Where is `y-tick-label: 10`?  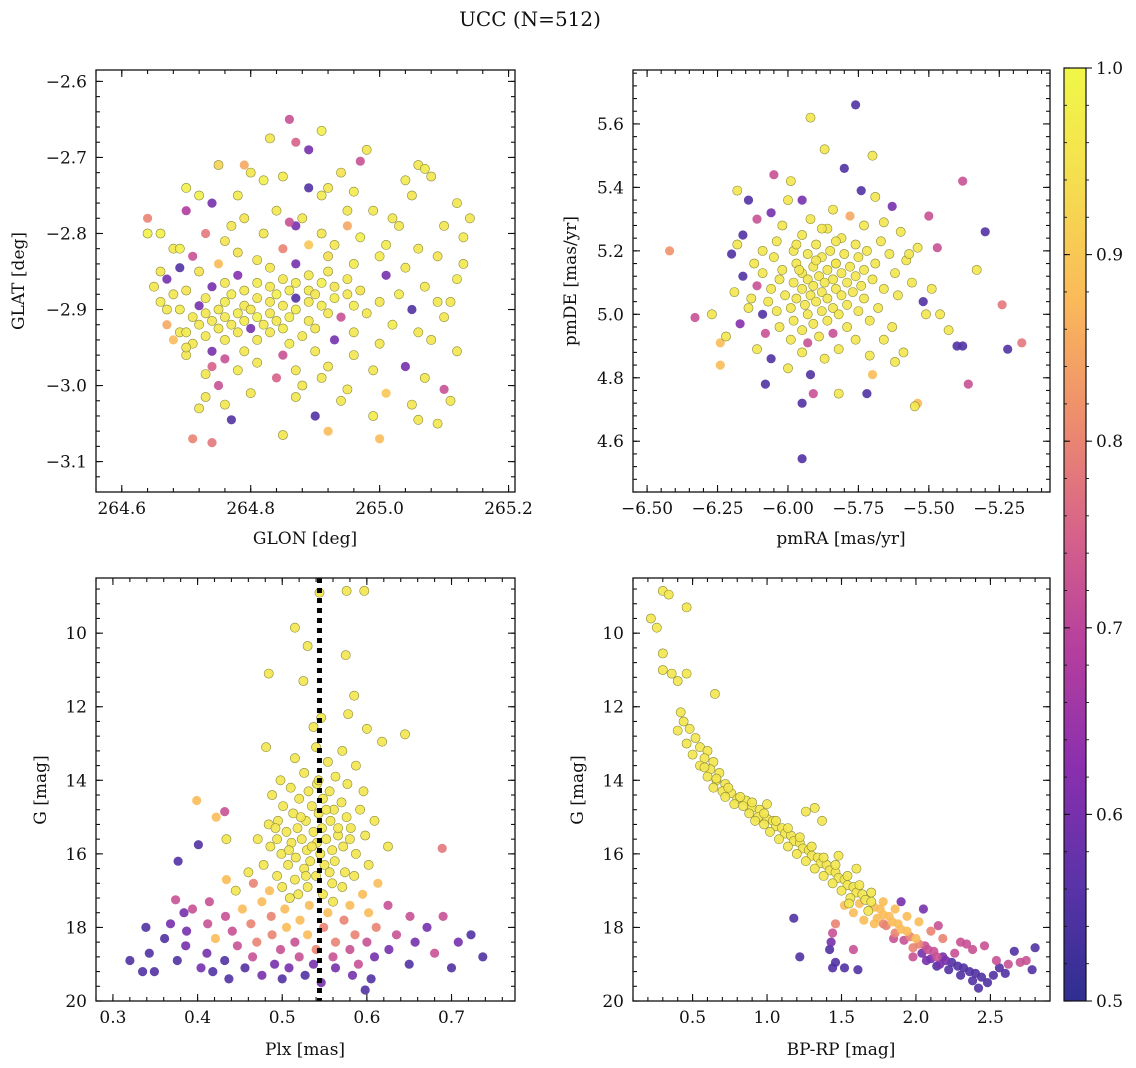 y-tick-label: 10 is located at coordinates (613, 634).